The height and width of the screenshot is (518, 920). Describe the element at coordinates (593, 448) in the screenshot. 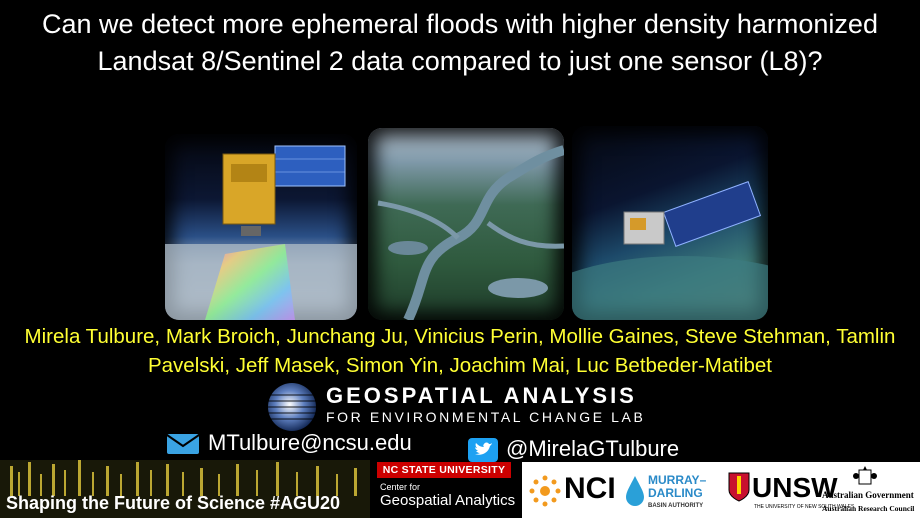

I see `twitter-handle: @MirelaGTulbure` at that location.